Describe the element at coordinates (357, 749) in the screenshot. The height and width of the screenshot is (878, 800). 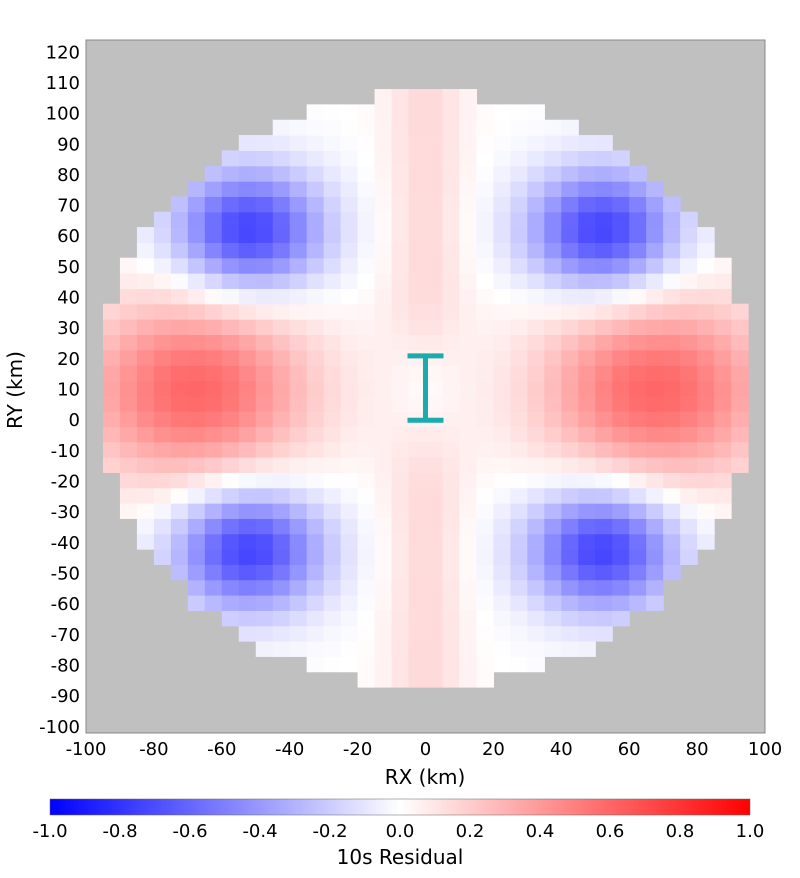
I see `x-tick-label: -20` at that location.